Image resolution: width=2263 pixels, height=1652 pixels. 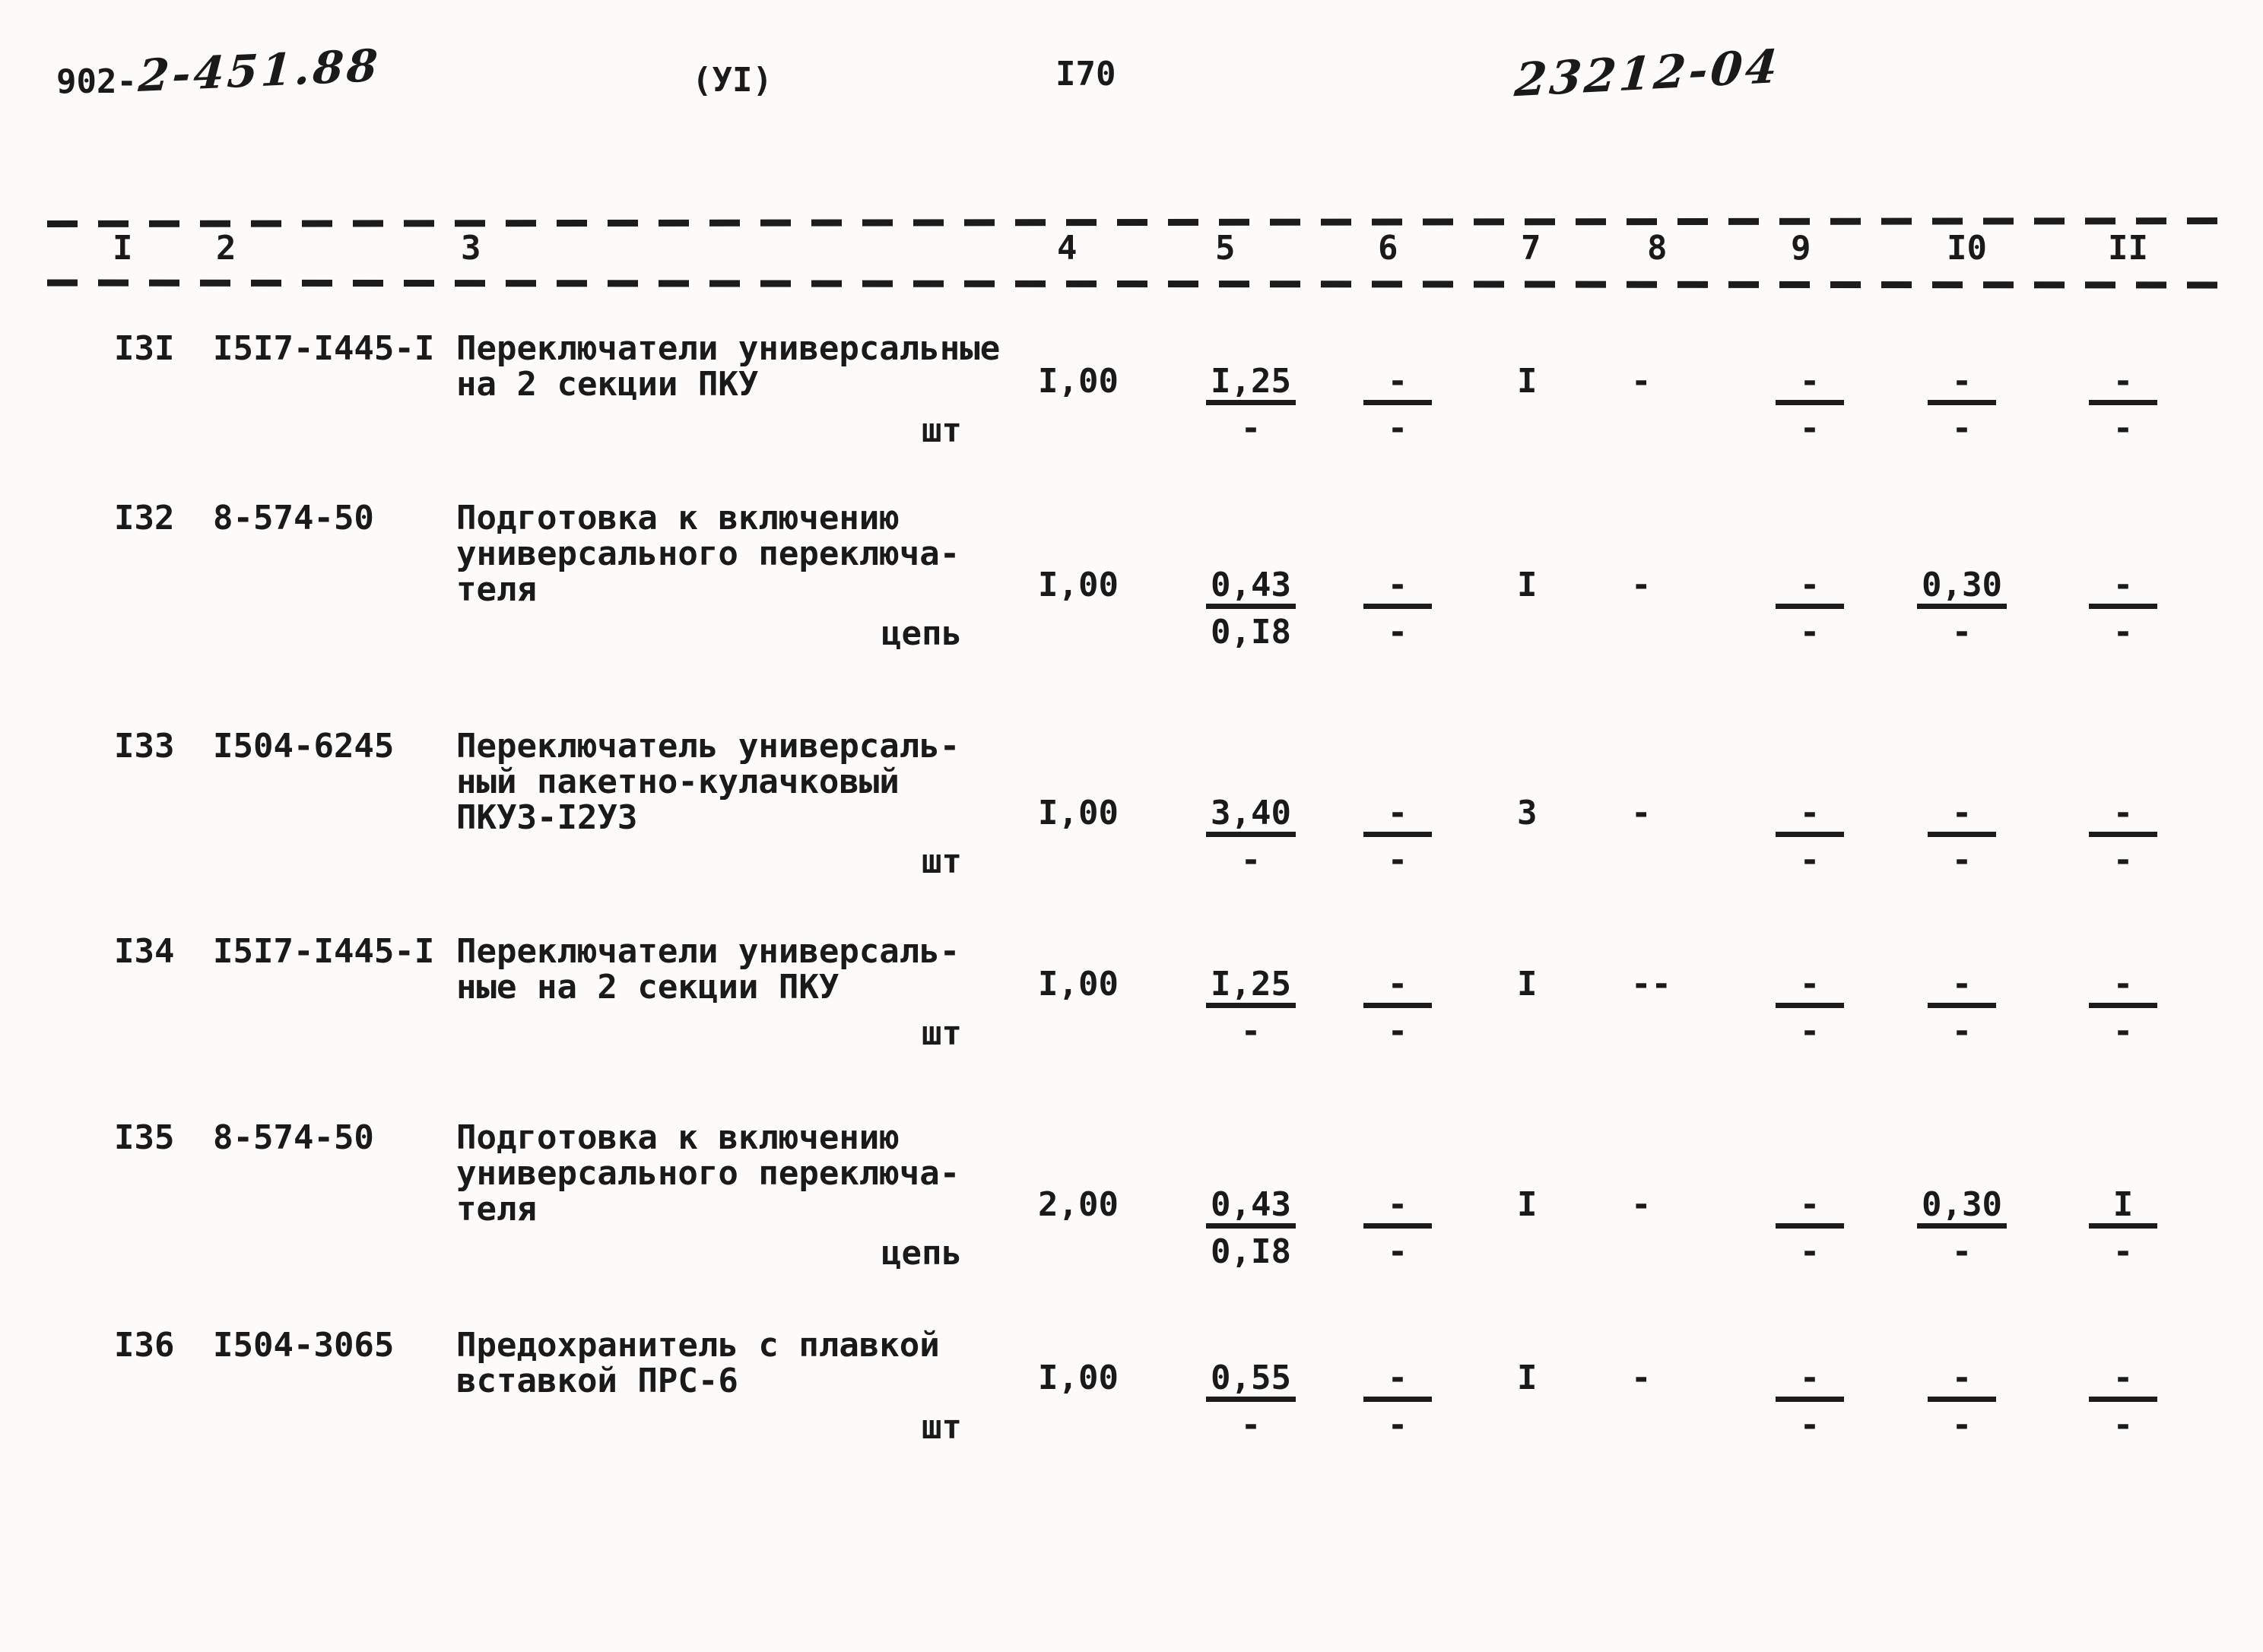 I want to click on item-number: І32, so click(x=144, y=518).